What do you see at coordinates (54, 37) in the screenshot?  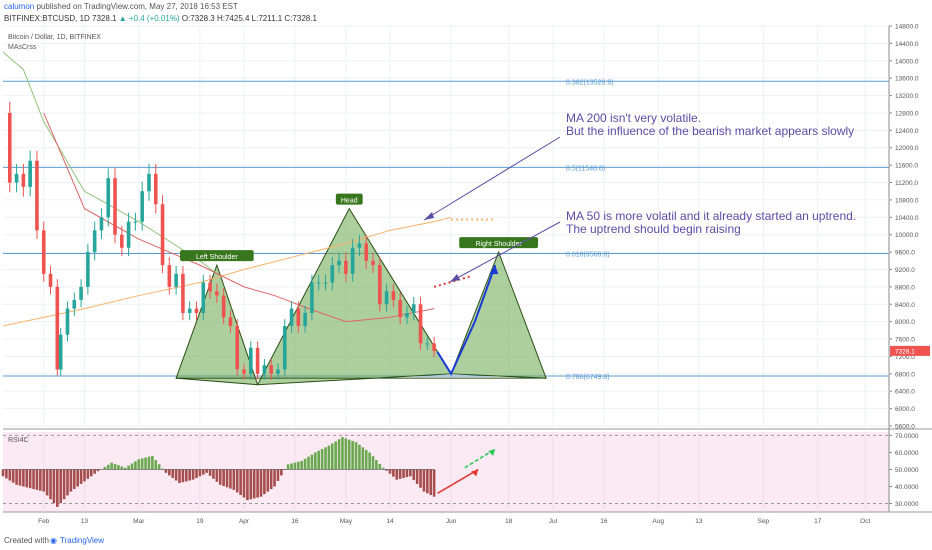 I see `series-title: Bitcoin / Dollar, 1D, BITFINEX` at bounding box center [54, 37].